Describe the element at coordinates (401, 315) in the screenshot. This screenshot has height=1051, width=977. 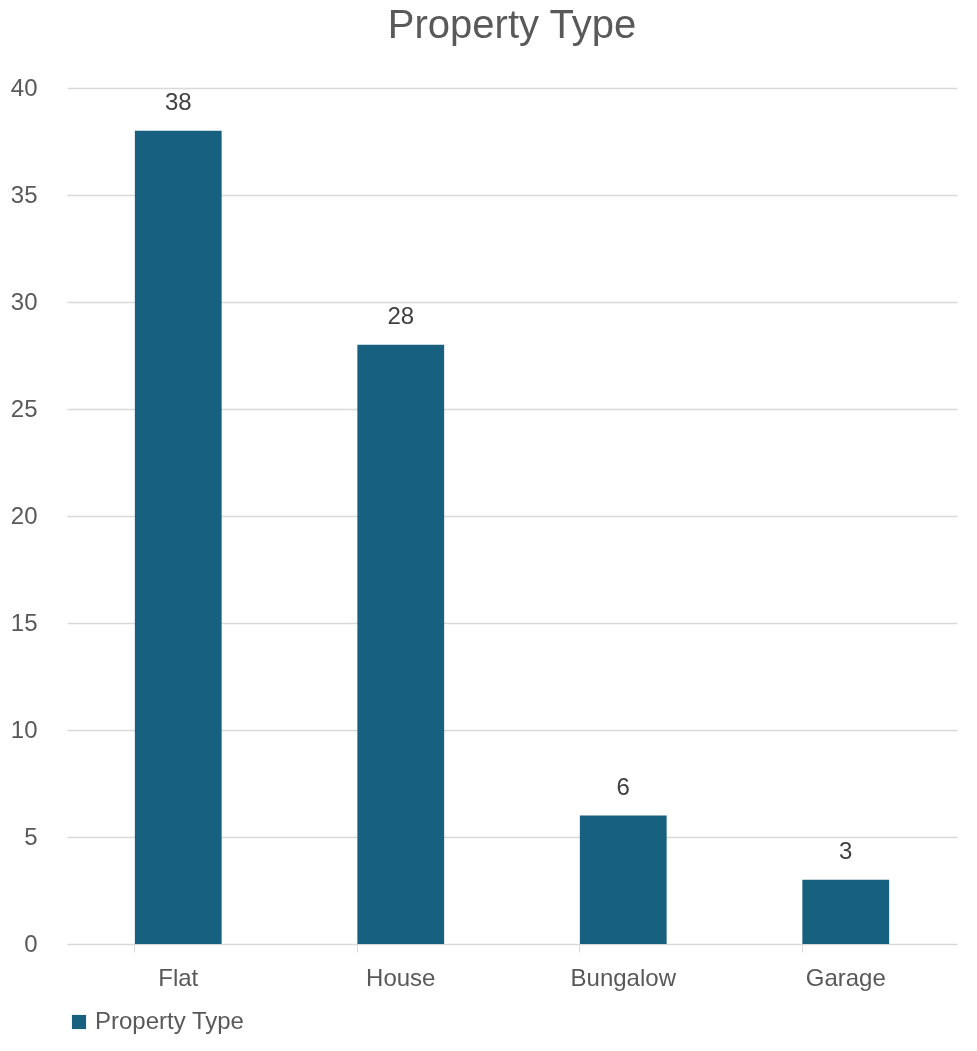
I see `data-label: 28` at that location.